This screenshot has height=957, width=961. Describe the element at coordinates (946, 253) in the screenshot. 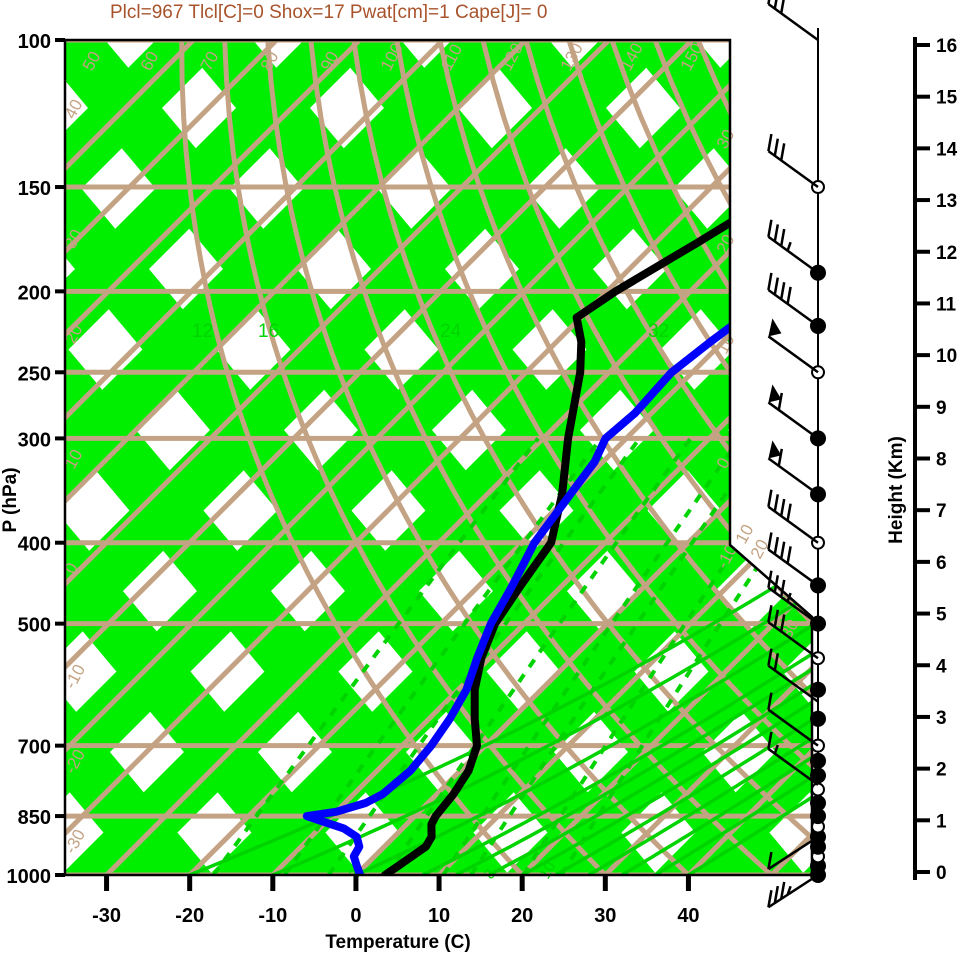

I see `height-tick-label: 12` at that location.